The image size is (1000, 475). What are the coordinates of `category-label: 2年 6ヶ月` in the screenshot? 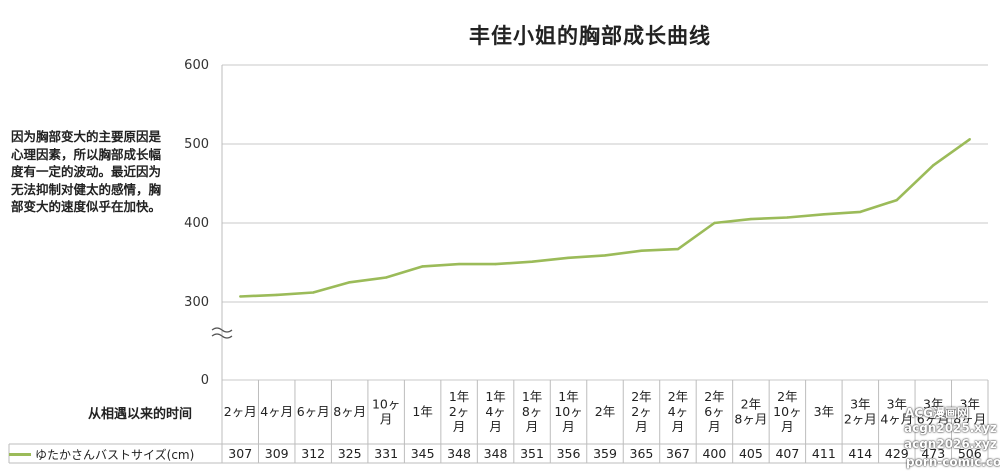 It's located at (714, 411).